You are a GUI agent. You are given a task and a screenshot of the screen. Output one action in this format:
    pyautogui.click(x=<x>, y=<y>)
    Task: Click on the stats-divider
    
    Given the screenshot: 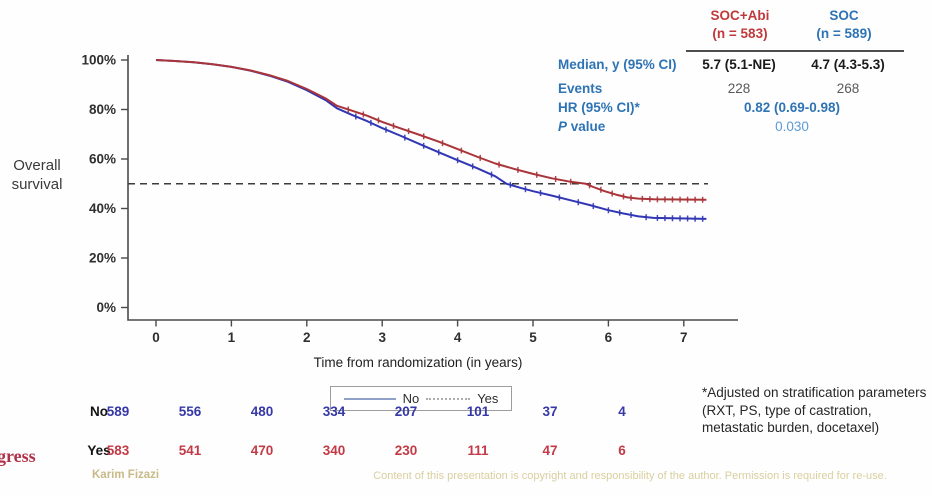 What is the action you would take?
    pyautogui.click(x=795, y=51)
    